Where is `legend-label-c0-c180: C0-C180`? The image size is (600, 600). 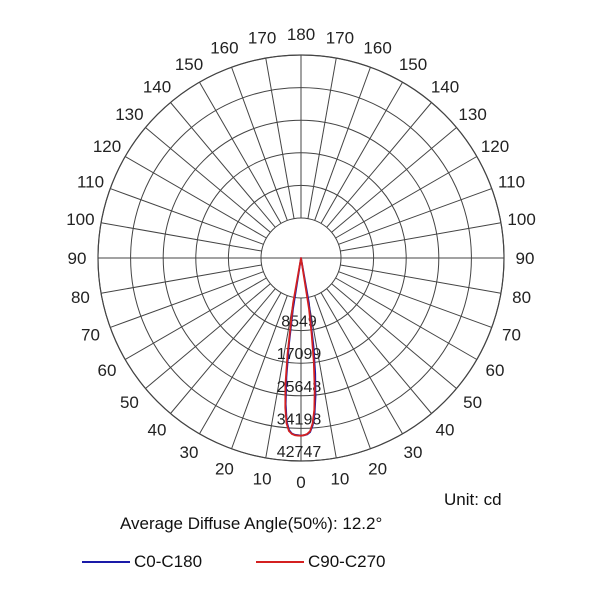 legend-label-c0-c180: C0-C180 is located at coordinates (168, 561).